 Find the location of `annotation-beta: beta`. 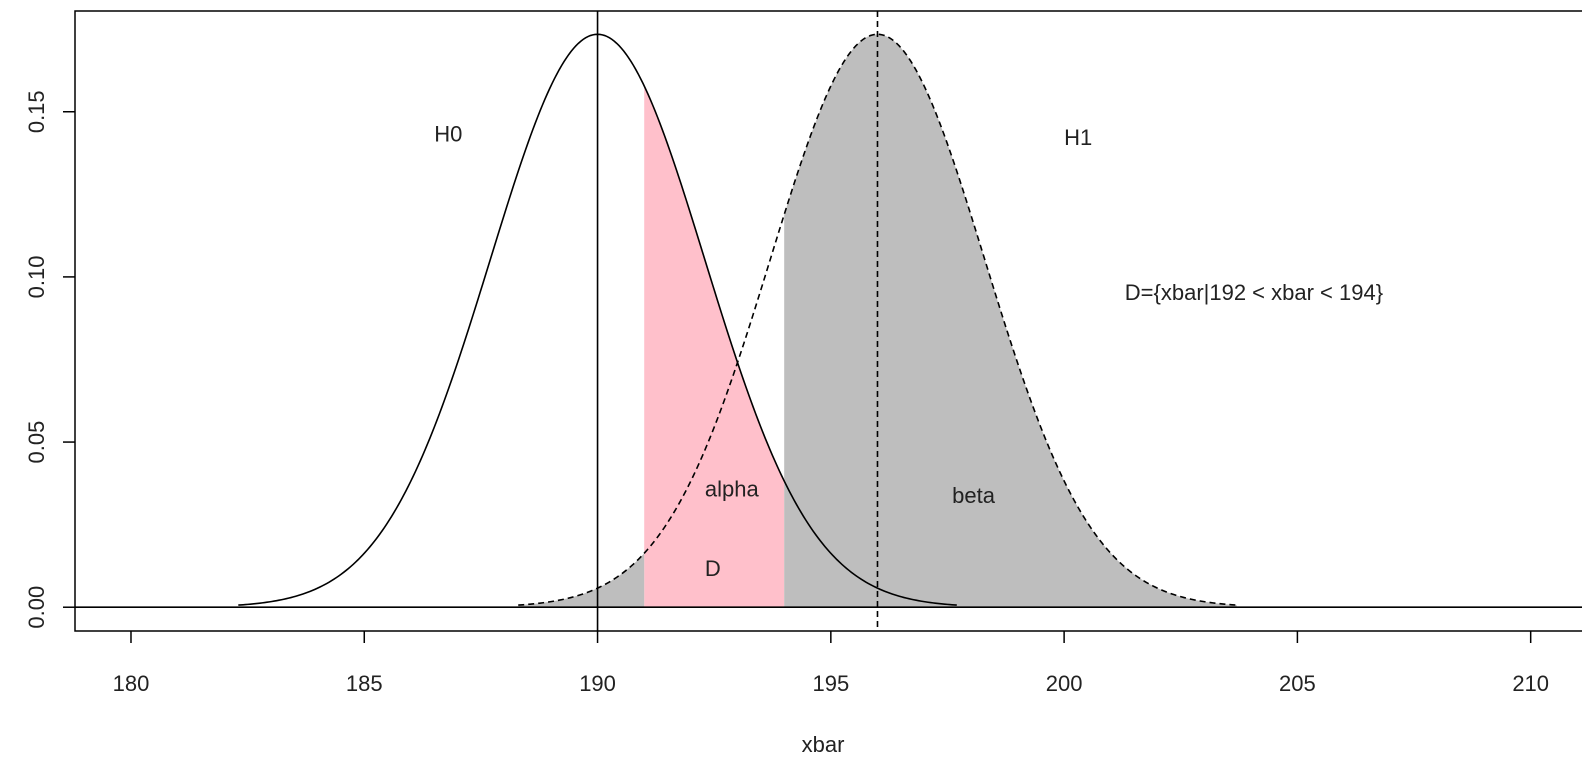

annotation-beta: beta is located at coordinates (974, 495).